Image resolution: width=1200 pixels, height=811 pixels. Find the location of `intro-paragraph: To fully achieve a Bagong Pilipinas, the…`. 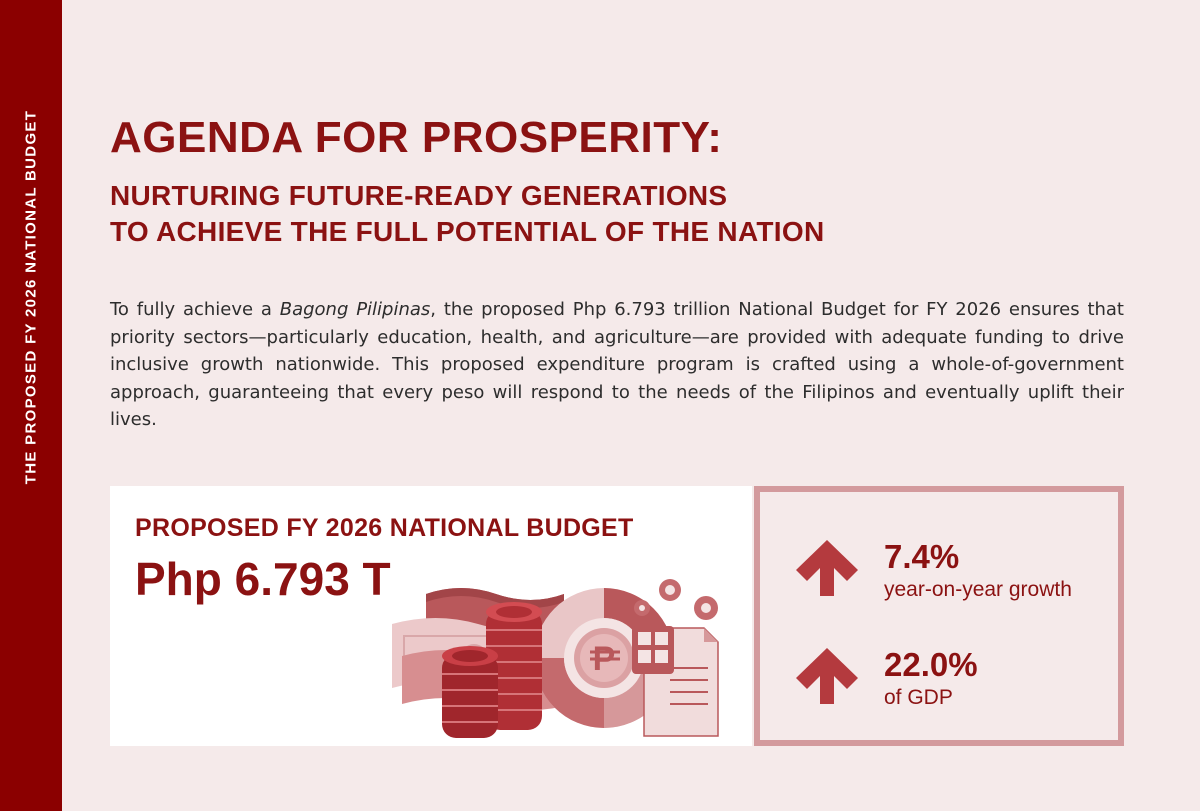

intro-paragraph: To fully achieve a Bagong Pilipinas, the… is located at coordinates (617, 365).